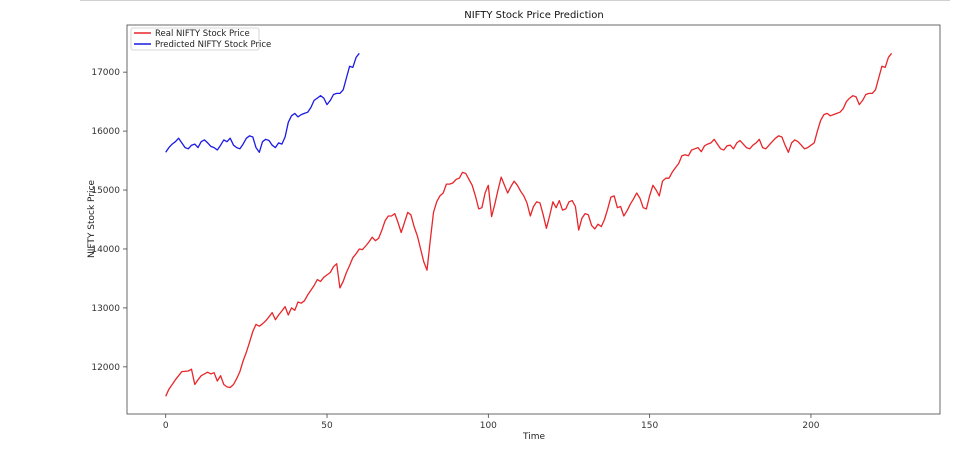 This screenshot has width=962, height=465. I want to click on top-border-line, so click(515, 0).